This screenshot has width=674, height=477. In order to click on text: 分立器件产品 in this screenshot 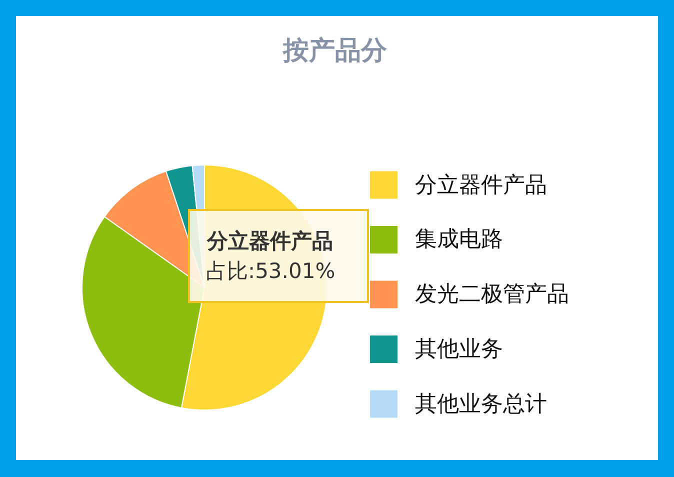, I will do `click(269, 241)`.